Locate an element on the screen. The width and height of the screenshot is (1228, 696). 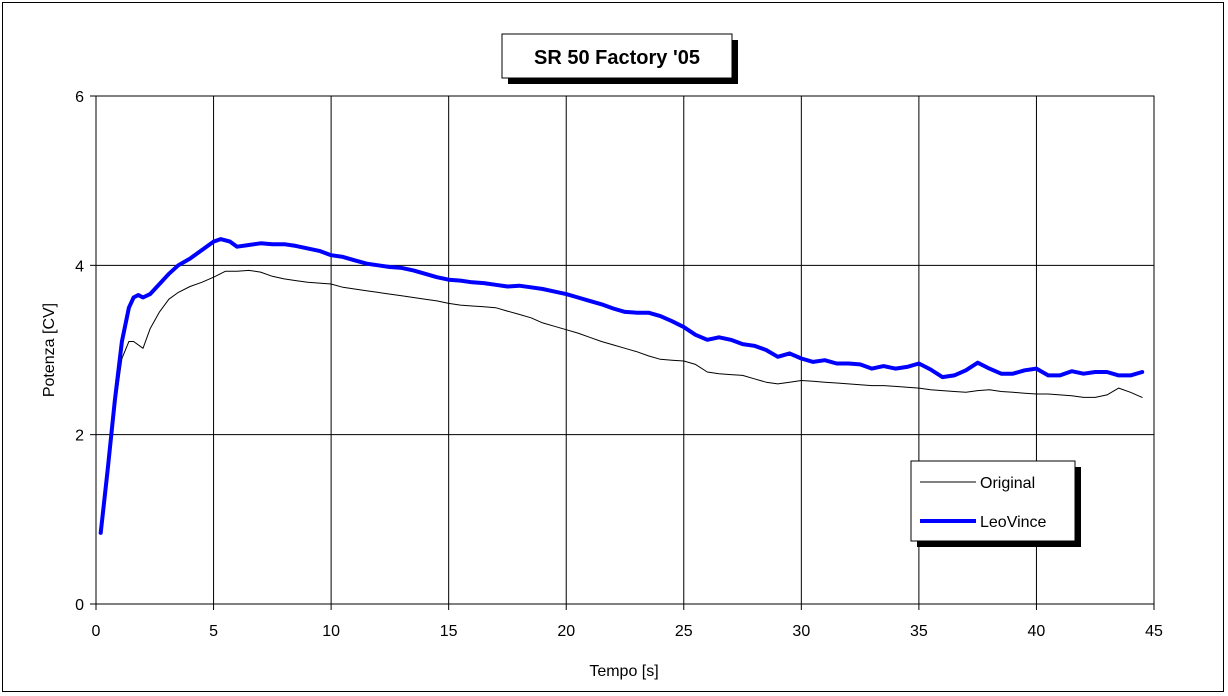
y-tick-label: 2 is located at coordinates (79, 436).